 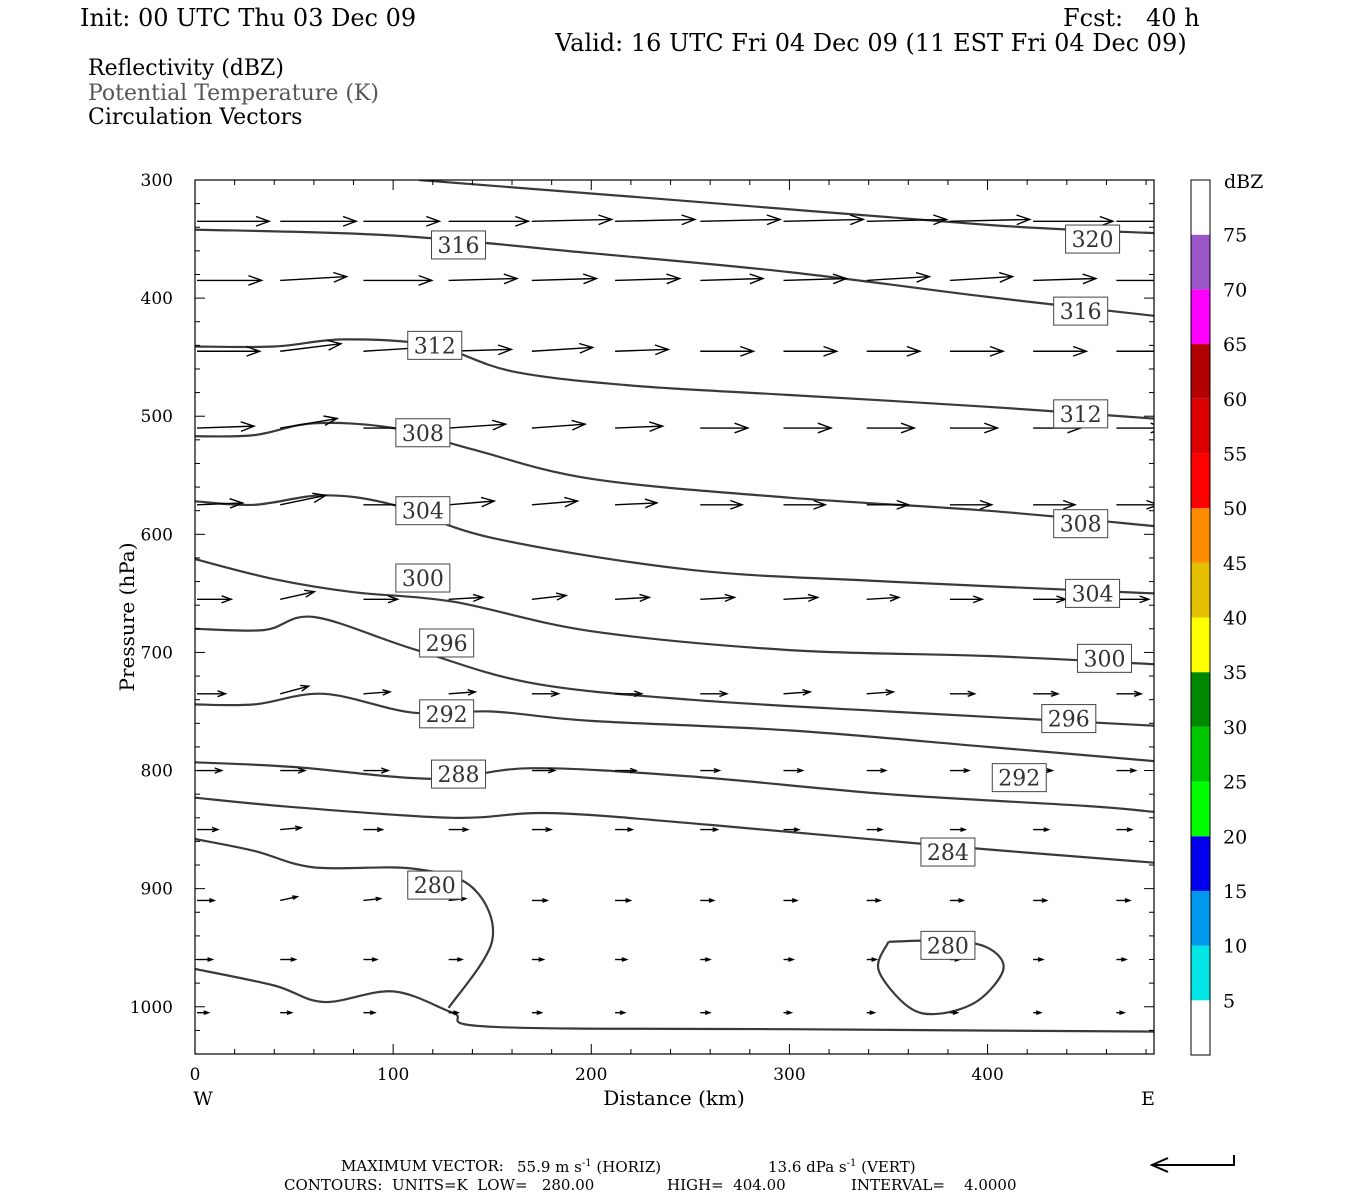 What do you see at coordinates (1235, 454) in the screenshot?
I see `colorbar-level-label: 55` at bounding box center [1235, 454].